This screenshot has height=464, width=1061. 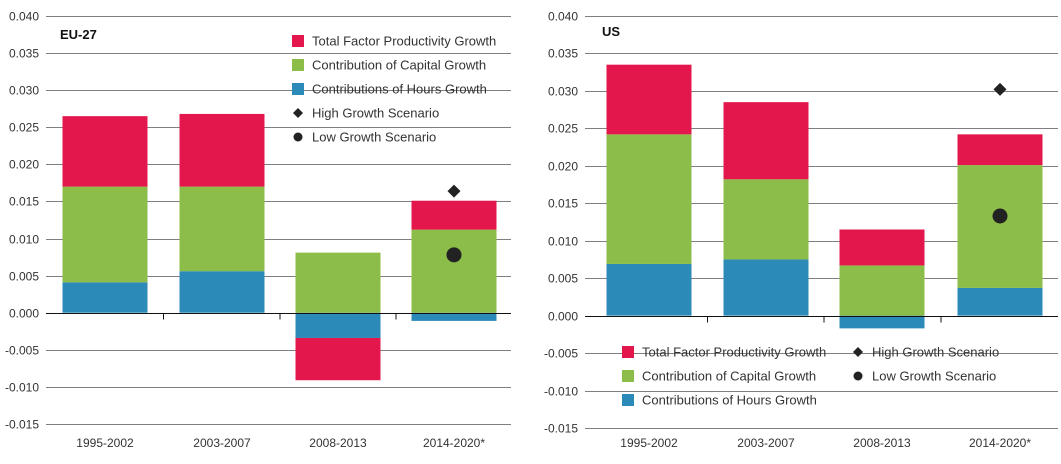 I want to click on eu27-legend-diamond-icon, so click(x=298, y=113).